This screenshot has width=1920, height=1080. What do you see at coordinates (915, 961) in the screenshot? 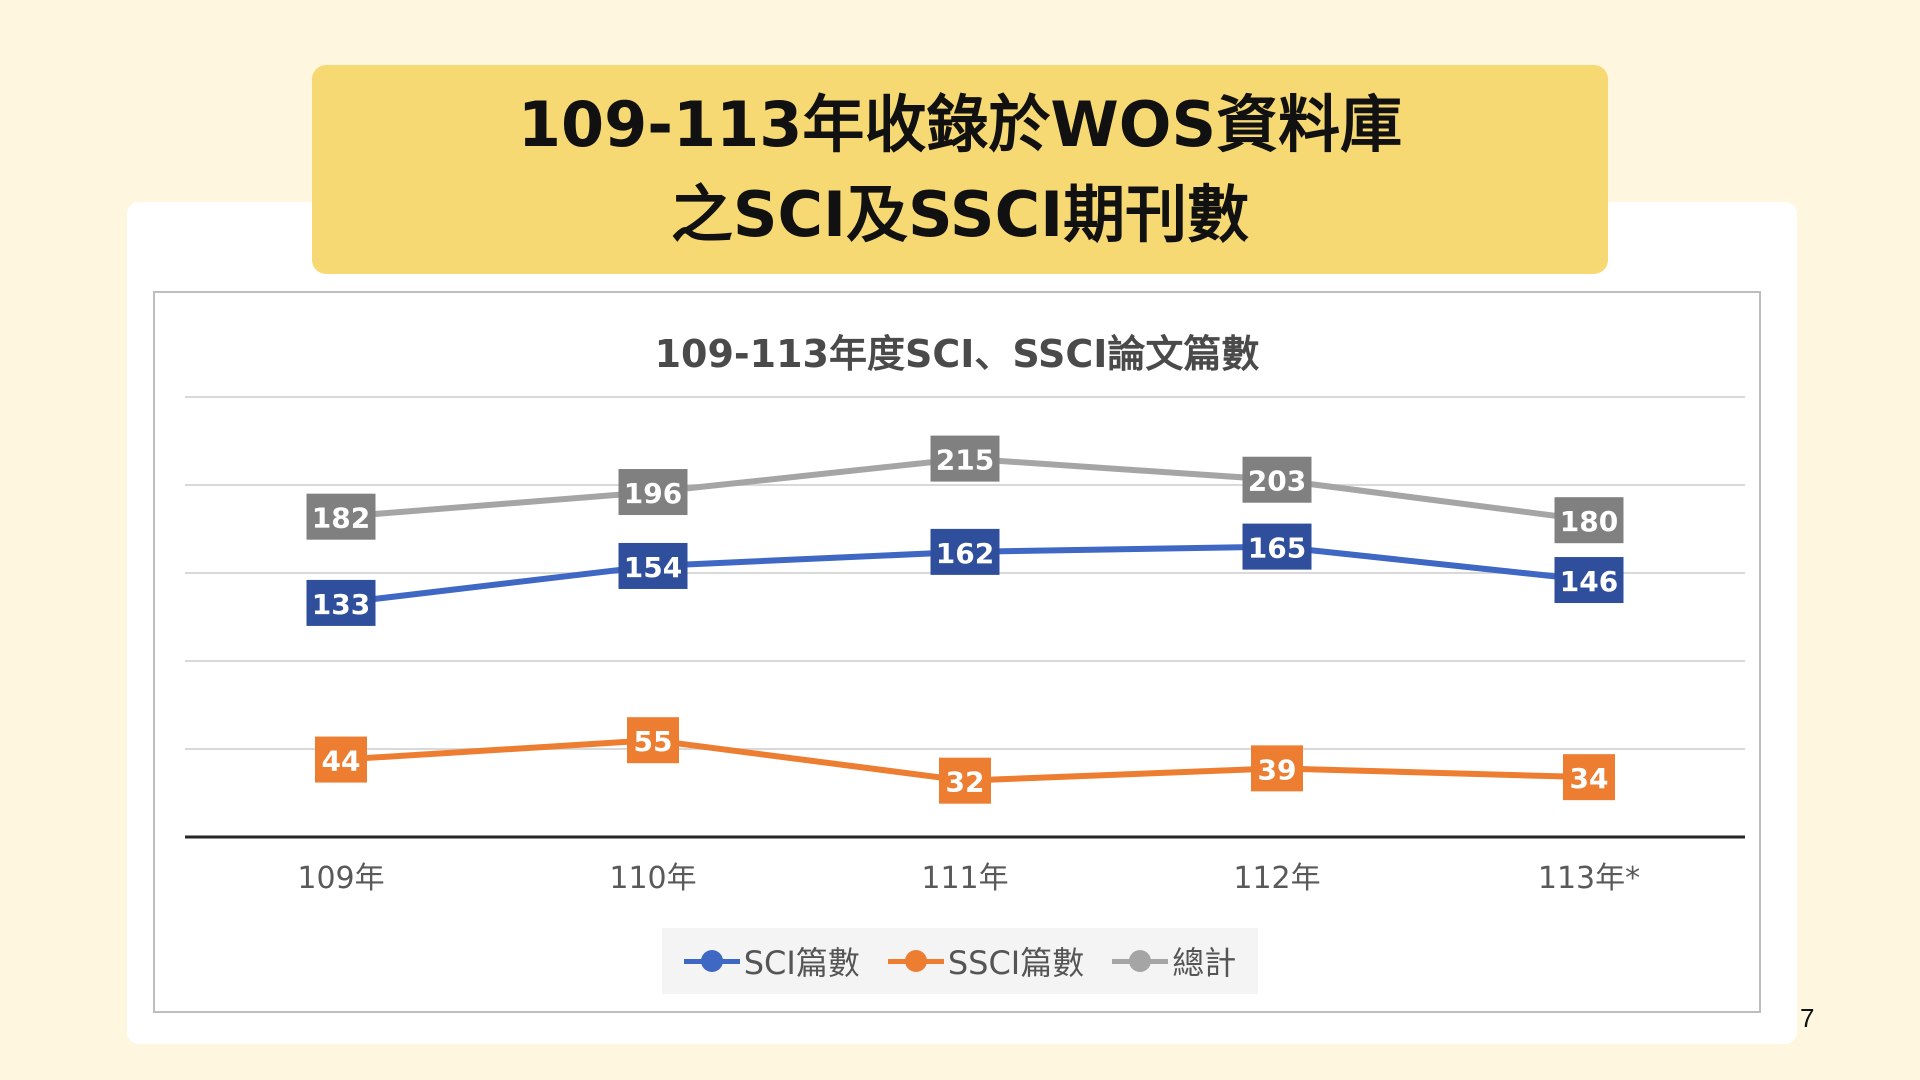
I see `legend-swatch-ssci` at bounding box center [915, 961].